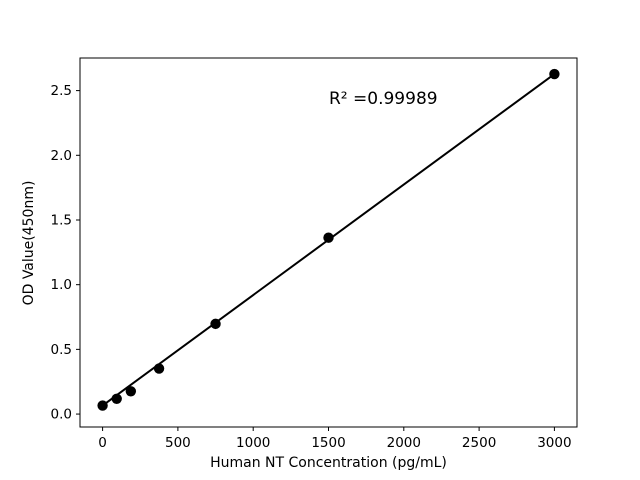 The width and height of the screenshot is (640, 480). I want to click on x-tick-label: 0, so click(102, 443).